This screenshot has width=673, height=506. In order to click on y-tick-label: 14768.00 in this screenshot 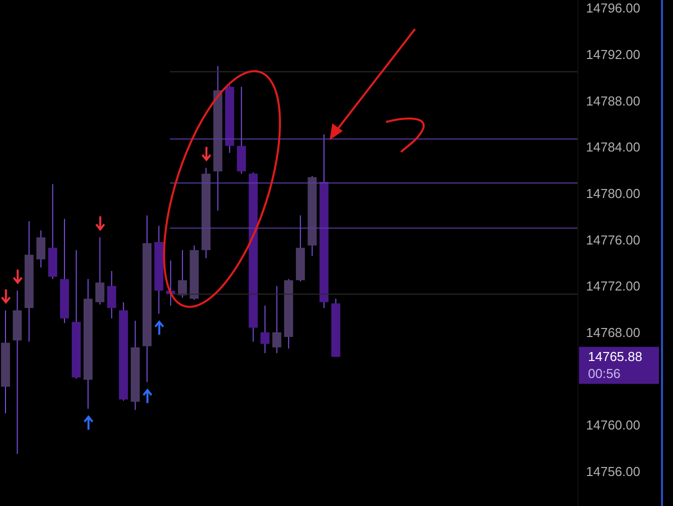, I will do `click(613, 332)`.